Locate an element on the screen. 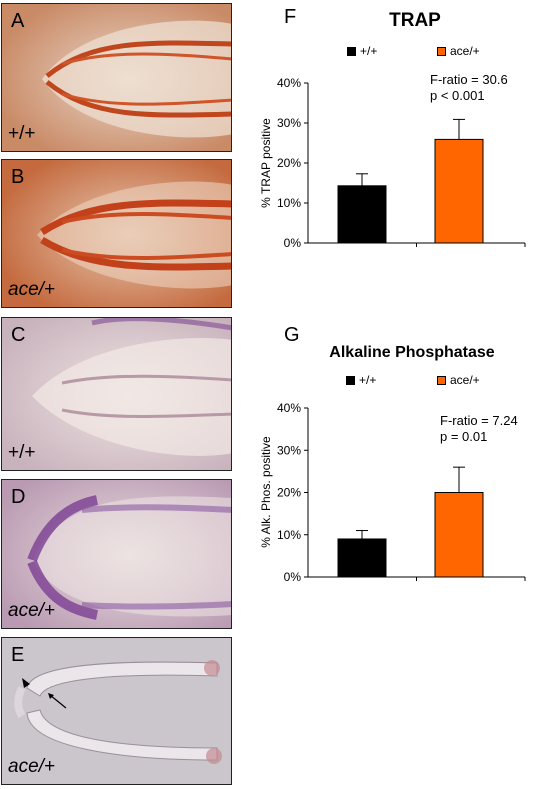 Image resolution: width=533 pixels, height=789 pixels. f-ratio-text: F-ratio = 7.24 is located at coordinates (479, 420).